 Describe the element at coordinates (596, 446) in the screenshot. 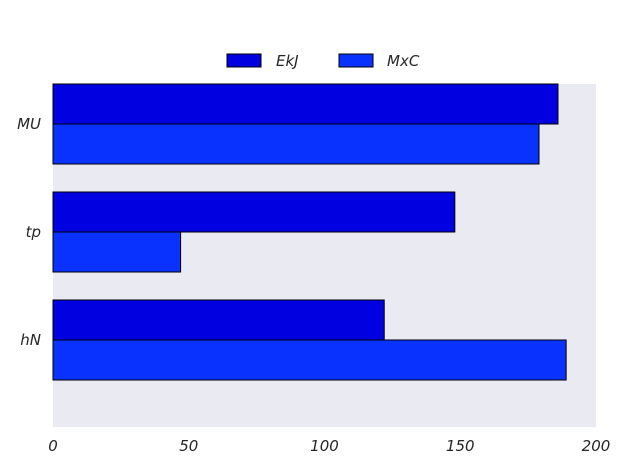

I see `x-tick-label: 200` at that location.